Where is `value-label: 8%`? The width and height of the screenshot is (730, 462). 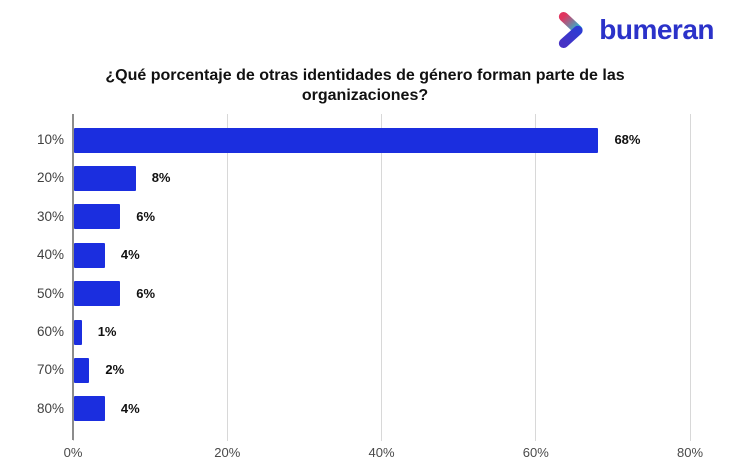 value-label: 8% is located at coordinates (161, 178).